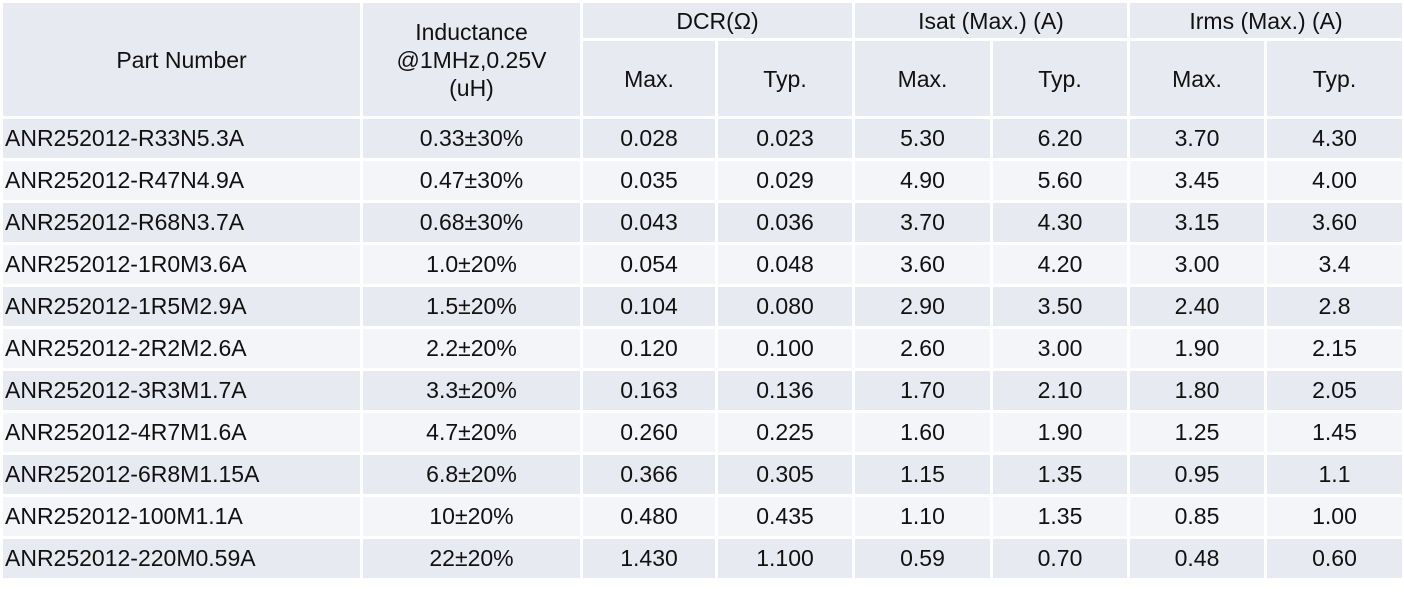  What do you see at coordinates (1197, 264) in the screenshot?
I see `cell-irms-max: 3.00` at bounding box center [1197, 264].